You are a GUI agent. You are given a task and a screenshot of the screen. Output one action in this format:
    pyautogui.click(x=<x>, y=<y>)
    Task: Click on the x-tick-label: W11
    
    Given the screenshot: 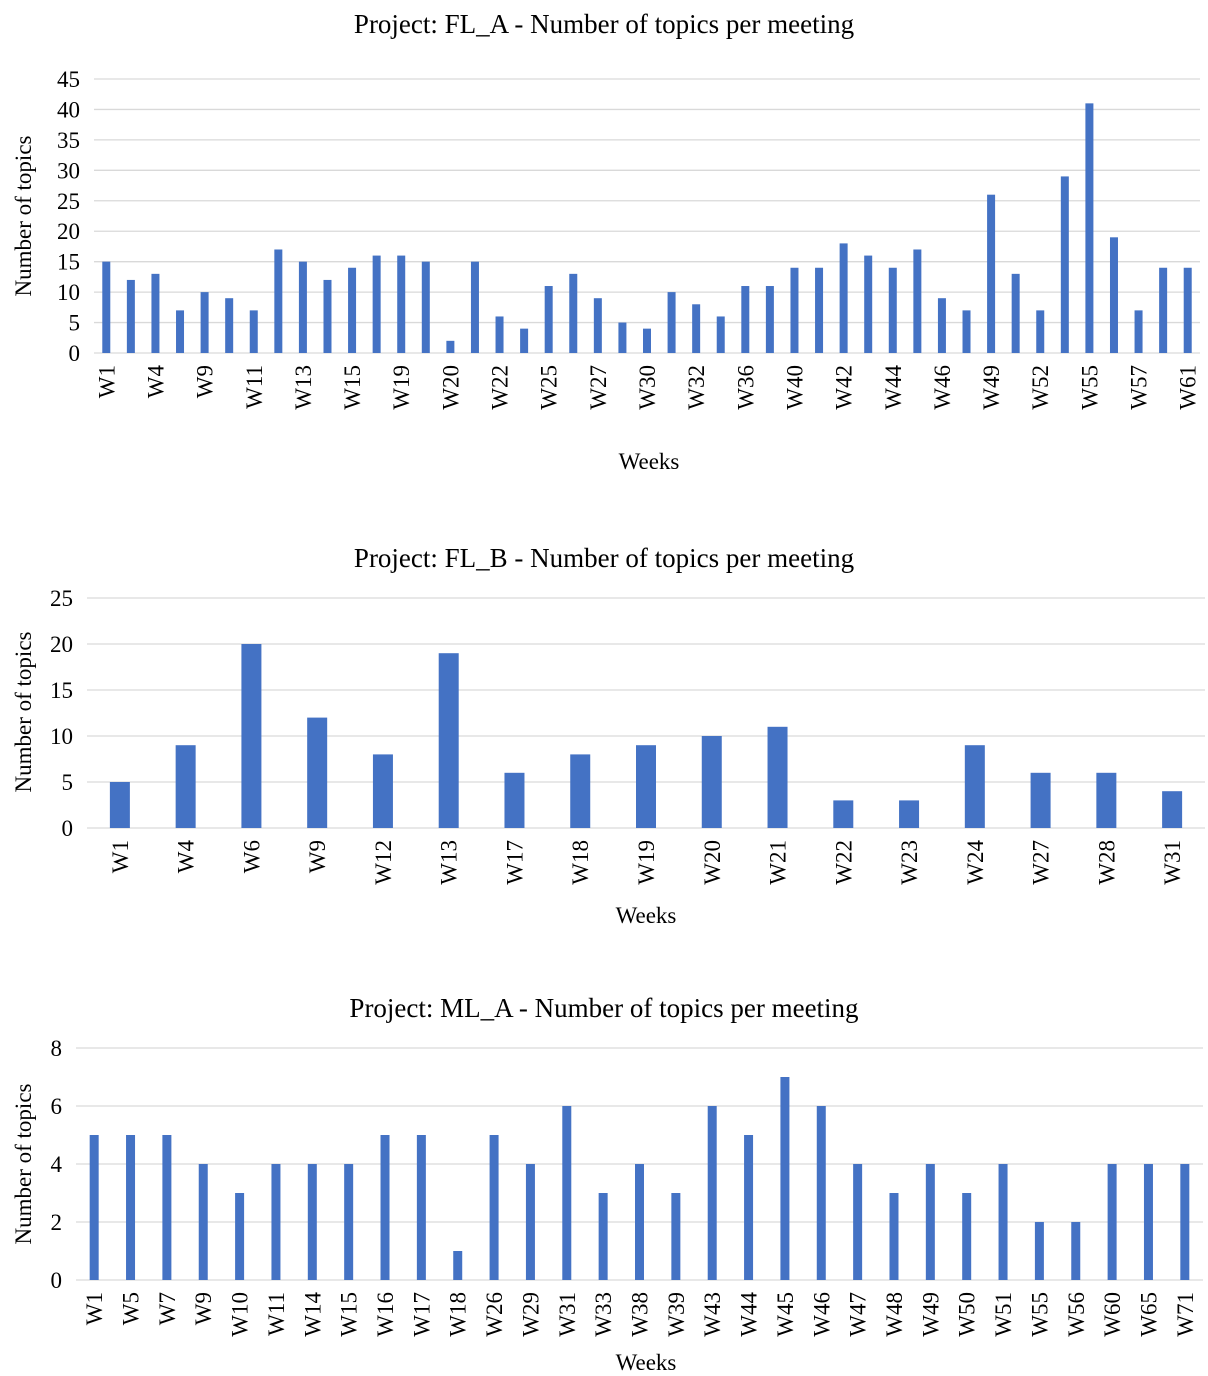 What is the action you would take?
    pyautogui.click(x=276, y=1314)
    